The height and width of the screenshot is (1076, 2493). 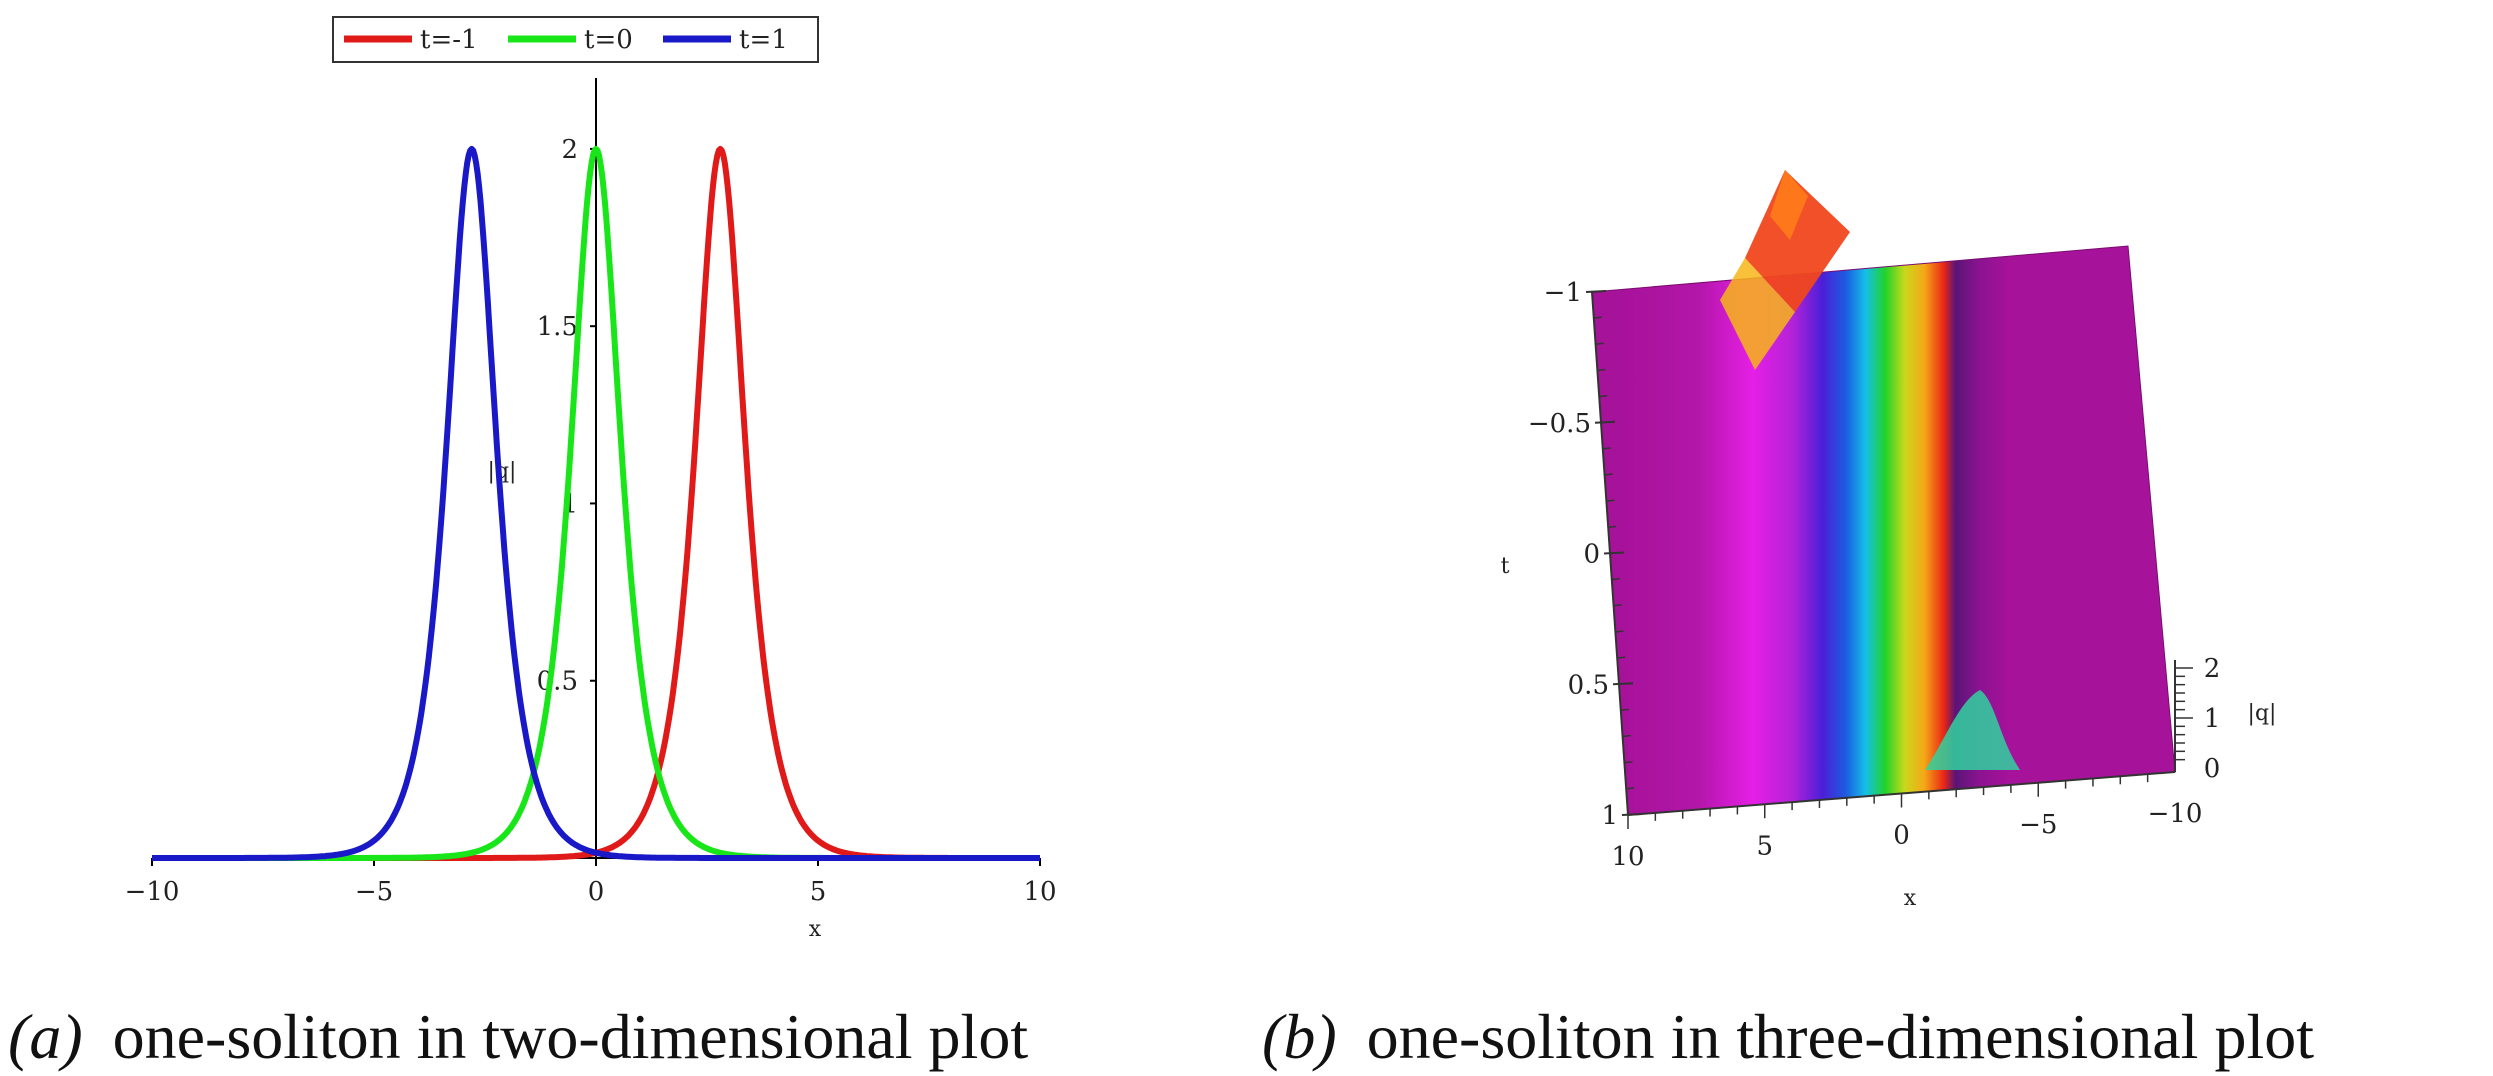 I want to click on x-tick-label: −5, so click(x=374, y=892).